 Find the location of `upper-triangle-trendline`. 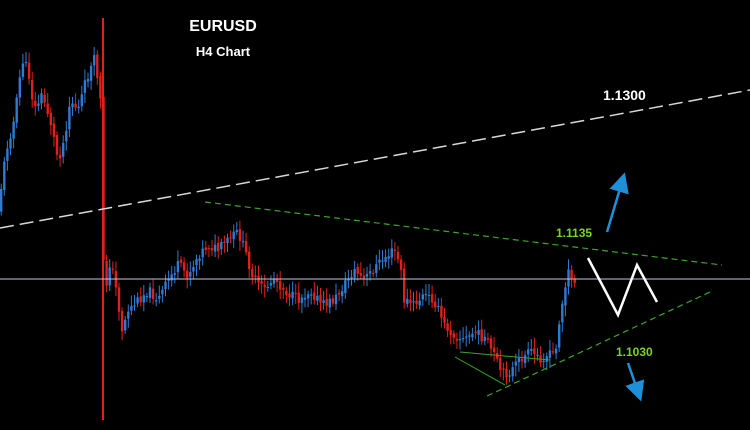

upper-triangle-trendline is located at coordinates (463, 233).